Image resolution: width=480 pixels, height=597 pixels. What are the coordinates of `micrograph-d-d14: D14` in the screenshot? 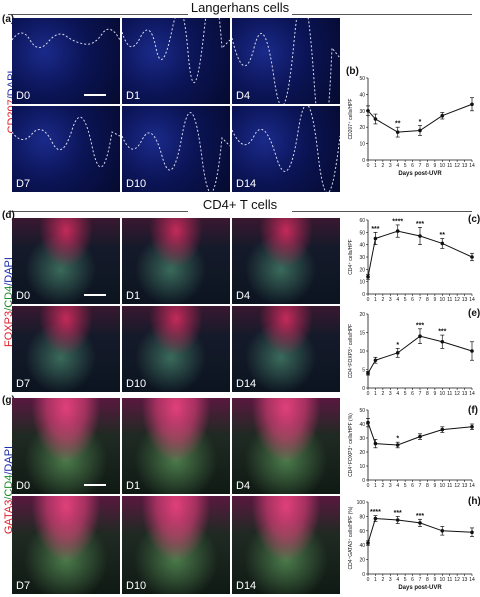 It's located at (286, 349).